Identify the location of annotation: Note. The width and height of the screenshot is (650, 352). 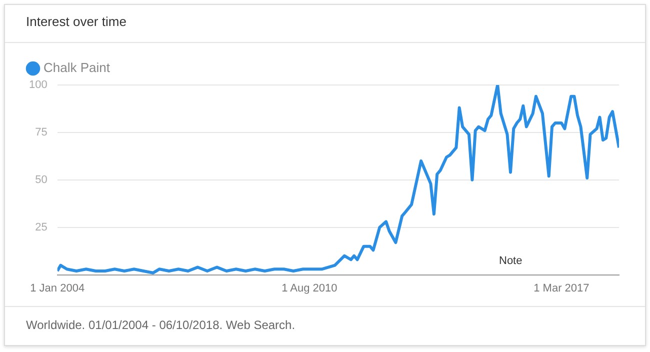
(510, 261).